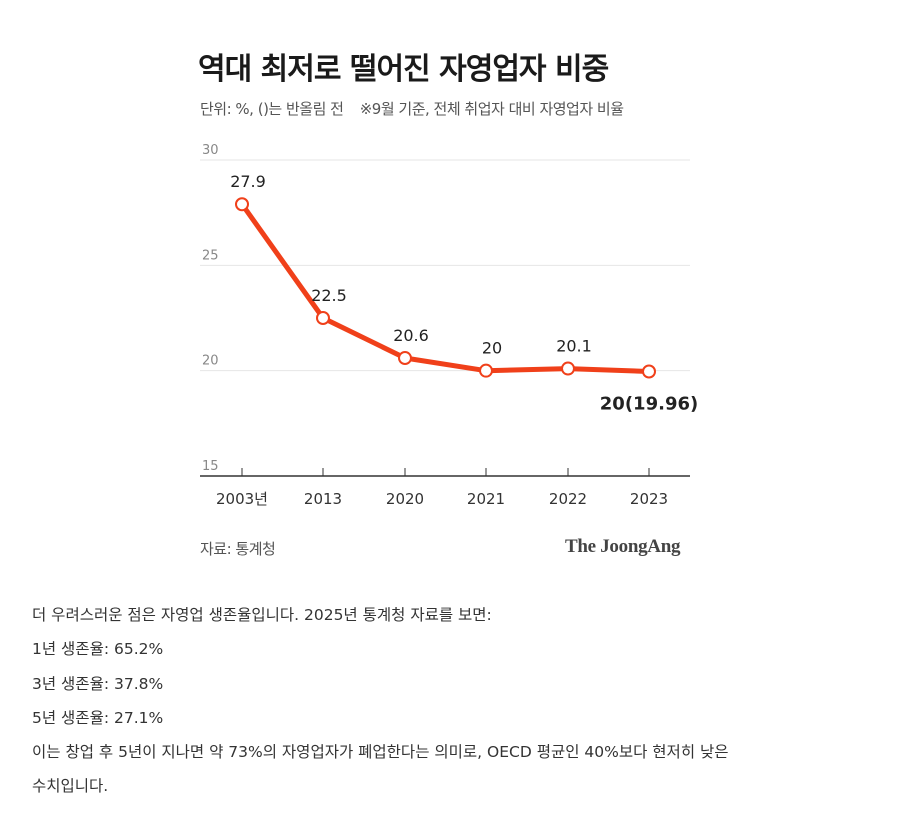 This screenshot has width=900, height=821. I want to click on x-tick-label: 2013, so click(323, 499).